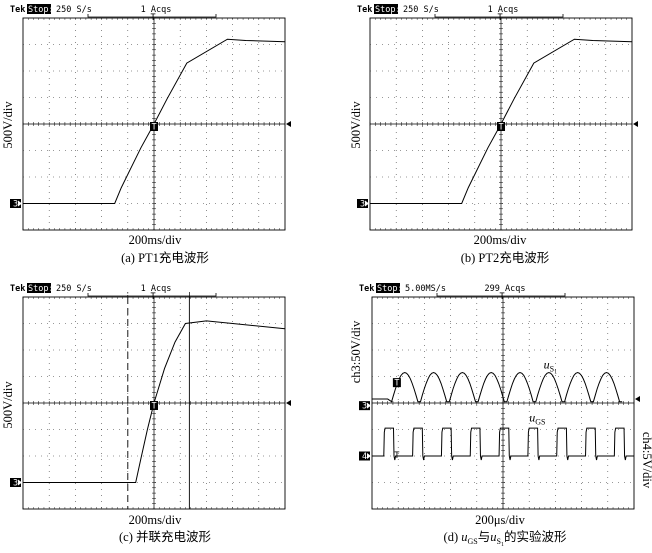  What do you see at coordinates (505, 289) in the screenshot?
I see `header-acqs: 299 Acqs` at bounding box center [505, 289].